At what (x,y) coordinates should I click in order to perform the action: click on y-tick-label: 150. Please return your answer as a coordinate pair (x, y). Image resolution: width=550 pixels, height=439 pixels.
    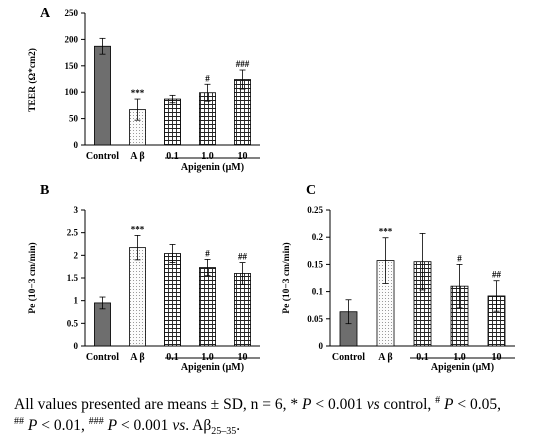
    Looking at the image, I should click on (72, 66).